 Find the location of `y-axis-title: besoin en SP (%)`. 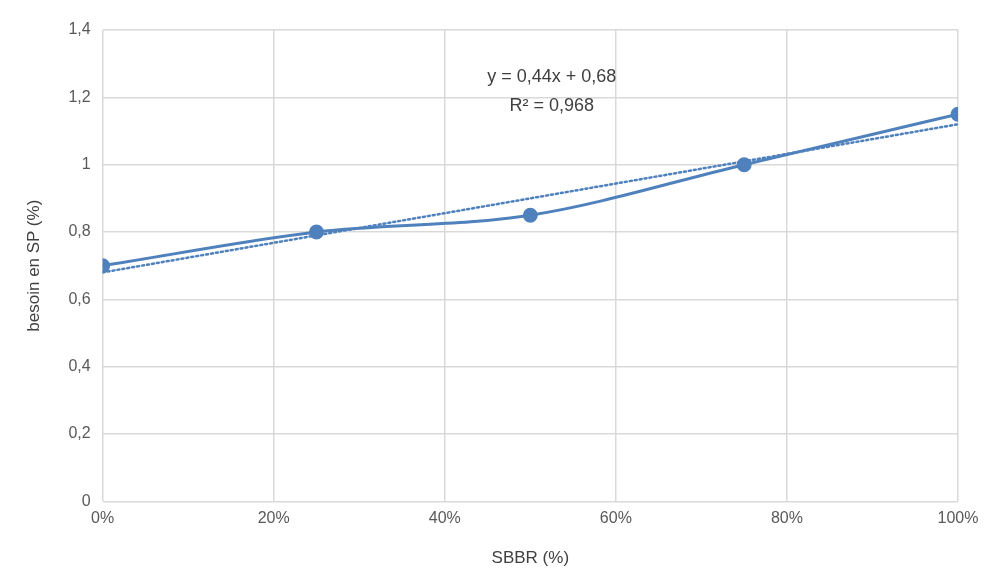

y-axis-title: besoin en SP (%) is located at coordinates (33, 265).